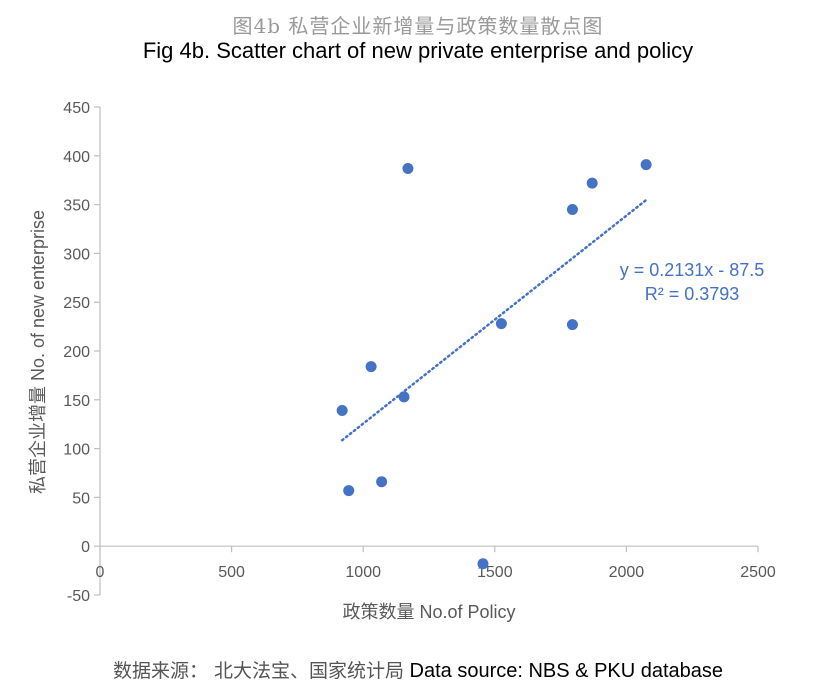 The image size is (836, 698). Describe the element at coordinates (692, 270) in the screenshot. I see `trendline-equation: y = 0.2131x - 87.5` at that location.